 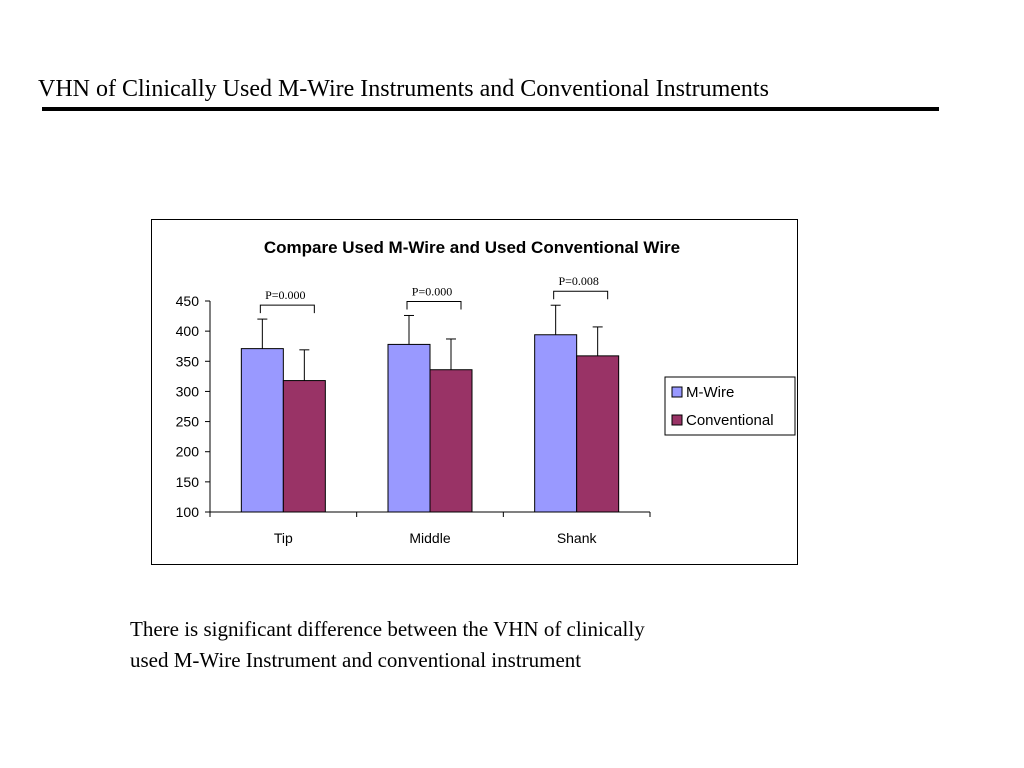 What do you see at coordinates (188, 482) in the screenshot?
I see `y-tick-label: 150` at bounding box center [188, 482].